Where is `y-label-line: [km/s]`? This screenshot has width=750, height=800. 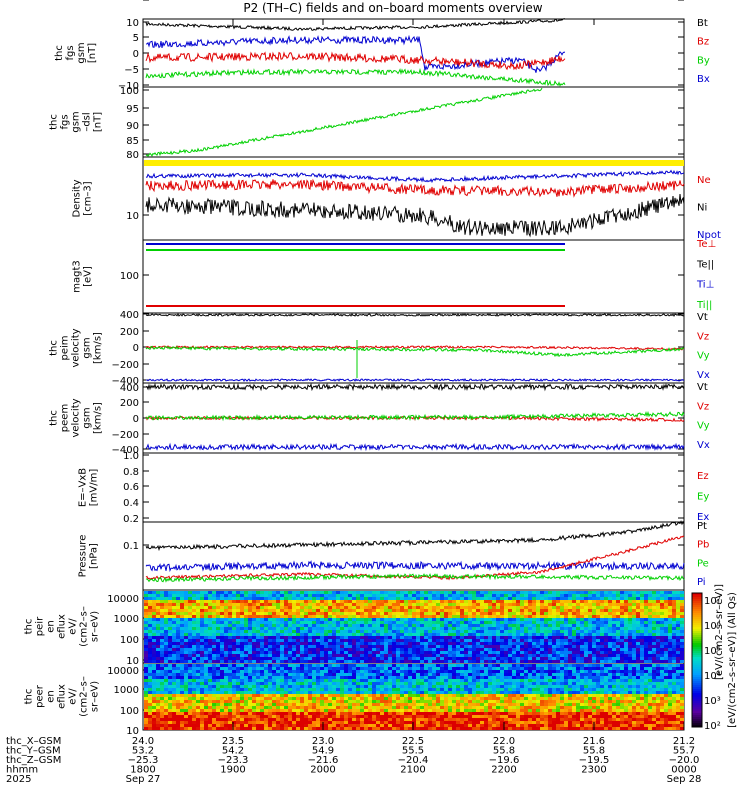 y-label-line: [km/s] is located at coordinates (98, 418).